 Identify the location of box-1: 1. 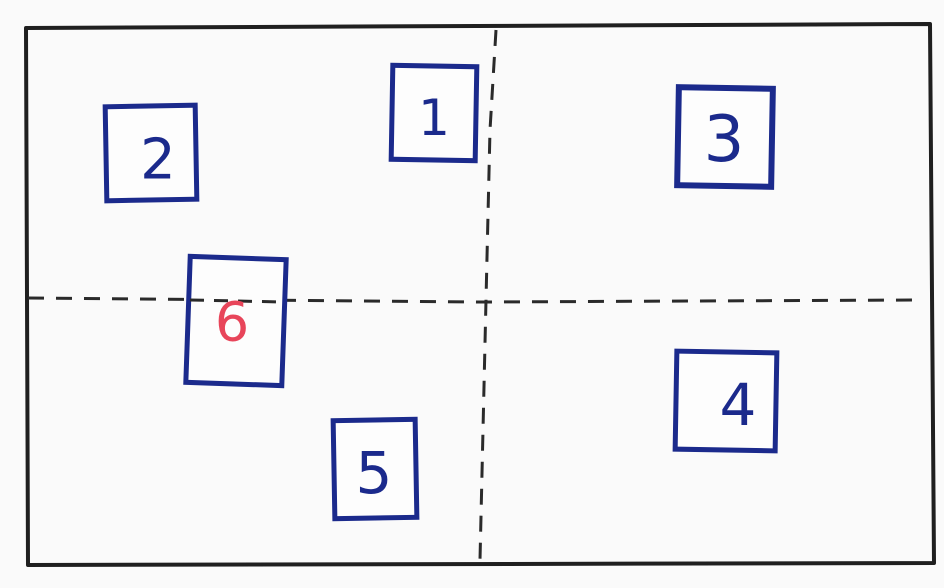
(434, 113).